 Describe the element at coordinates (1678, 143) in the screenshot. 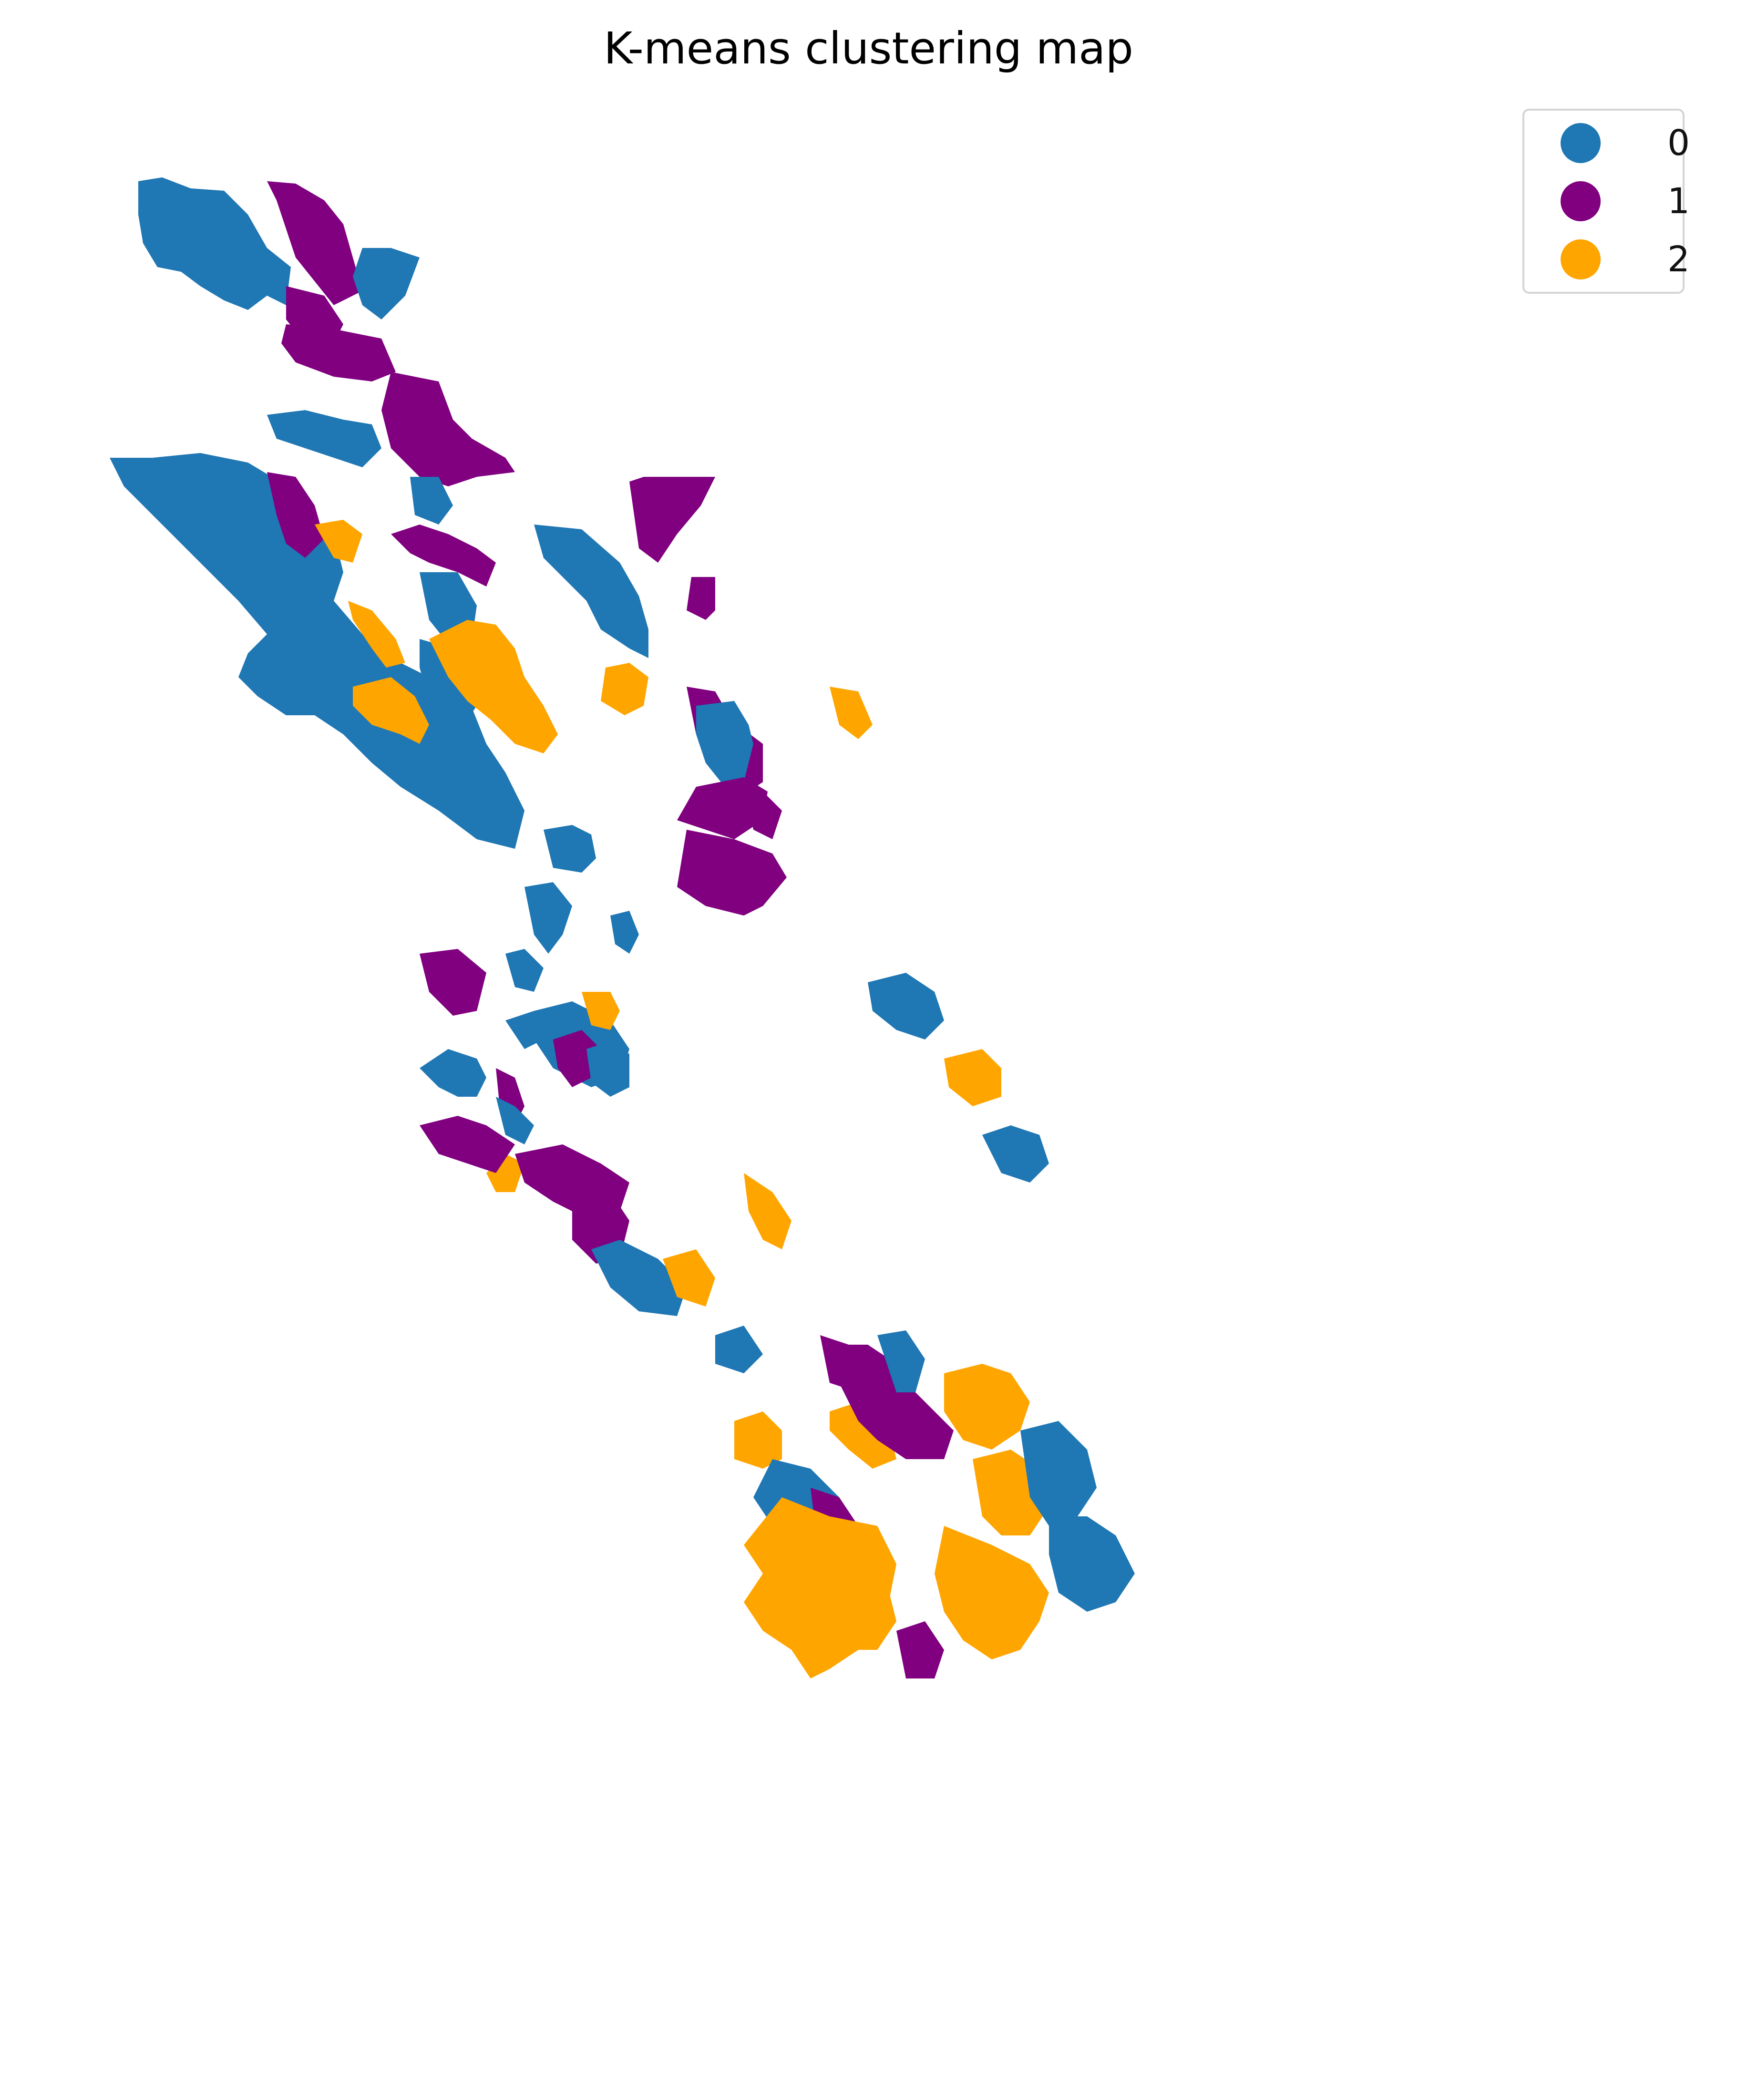

I see `legend-label-0: 0` at that location.